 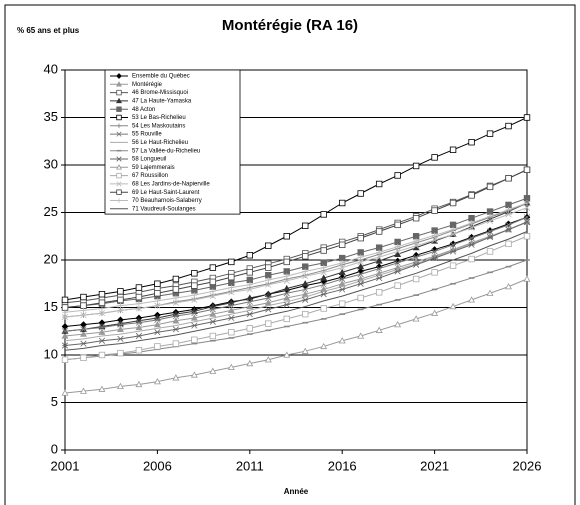 What do you see at coordinates (290, 25) in the screenshot?
I see `chart-title: Montérégie (RA 16)` at bounding box center [290, 25].